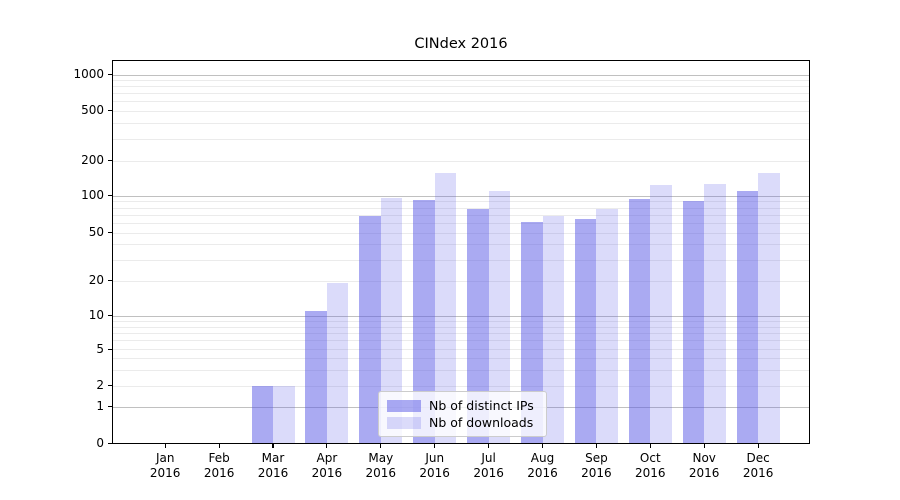 The image size is (900, 500). I want to click on legend-item-downloads: Nb of downloads, so click(462, 422).